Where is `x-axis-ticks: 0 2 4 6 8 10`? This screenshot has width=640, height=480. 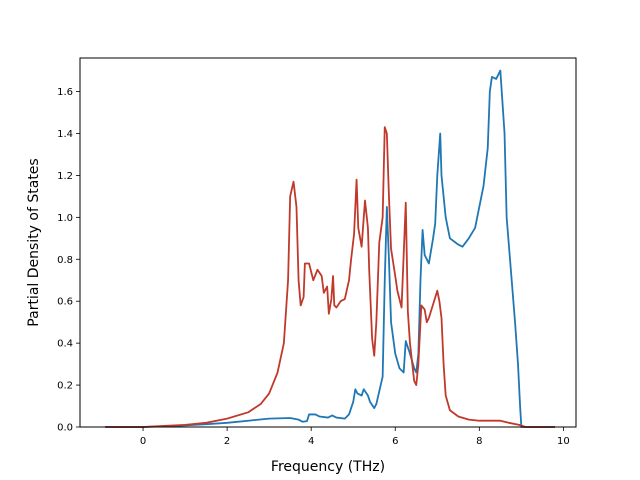 x-axis-ticks: 0 2 4 6 8 10 is located at coordinates (355, 437).